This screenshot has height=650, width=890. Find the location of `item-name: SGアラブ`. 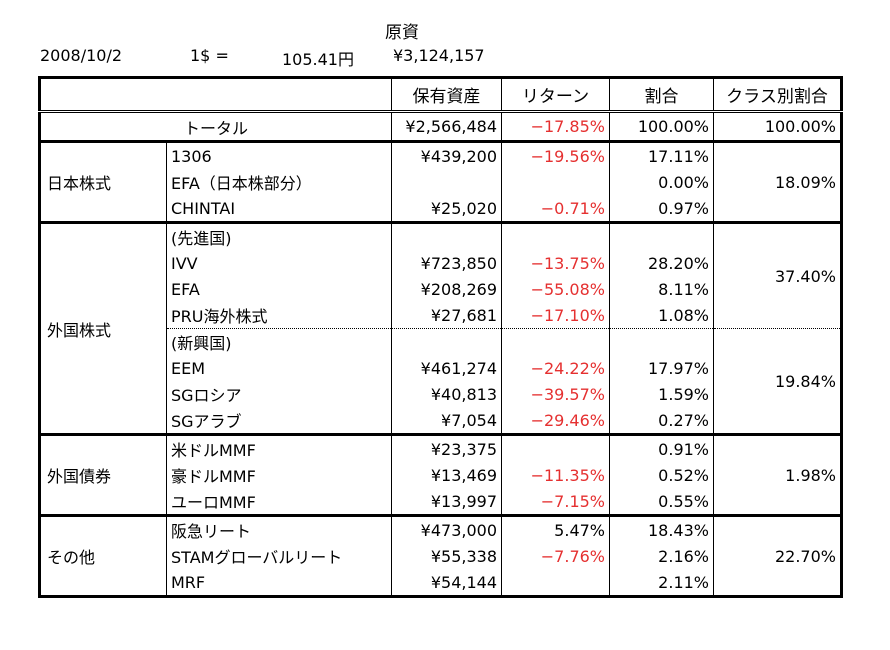

item-name: SGアラブ is located at coordinates (279, 421).